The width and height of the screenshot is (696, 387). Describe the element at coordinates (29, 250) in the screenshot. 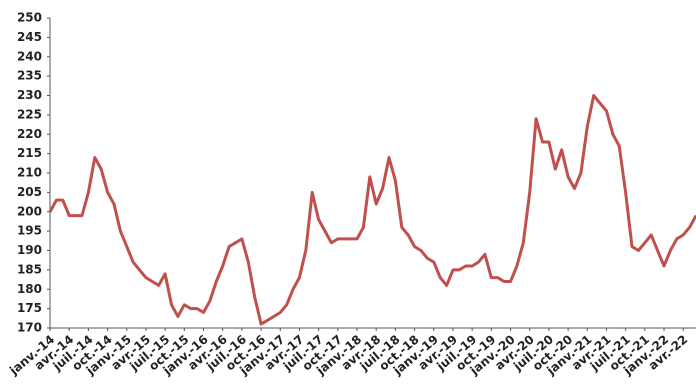

I see `y-tick-label: 190` at that location.